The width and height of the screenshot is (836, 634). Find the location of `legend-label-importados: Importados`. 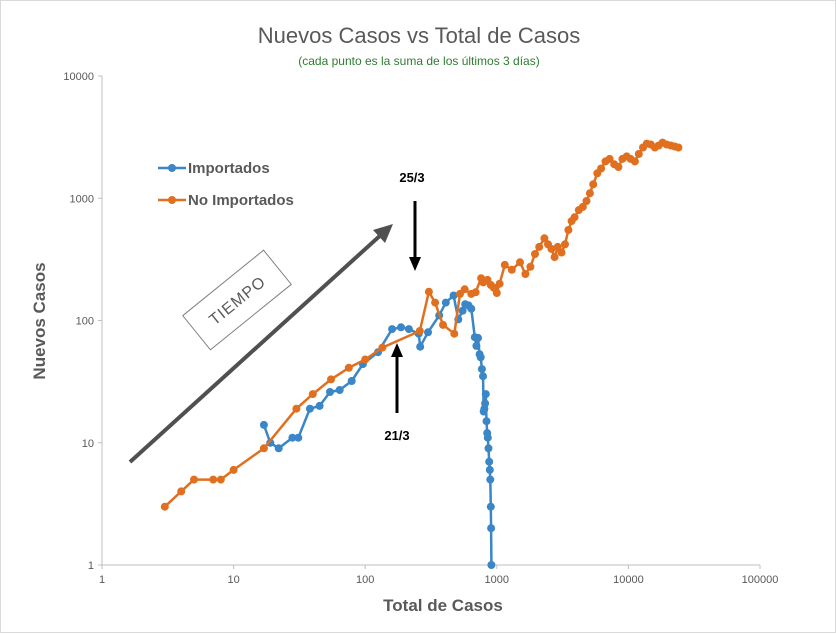

legend-label-importados: Importados is located at coordinates (229, 168).